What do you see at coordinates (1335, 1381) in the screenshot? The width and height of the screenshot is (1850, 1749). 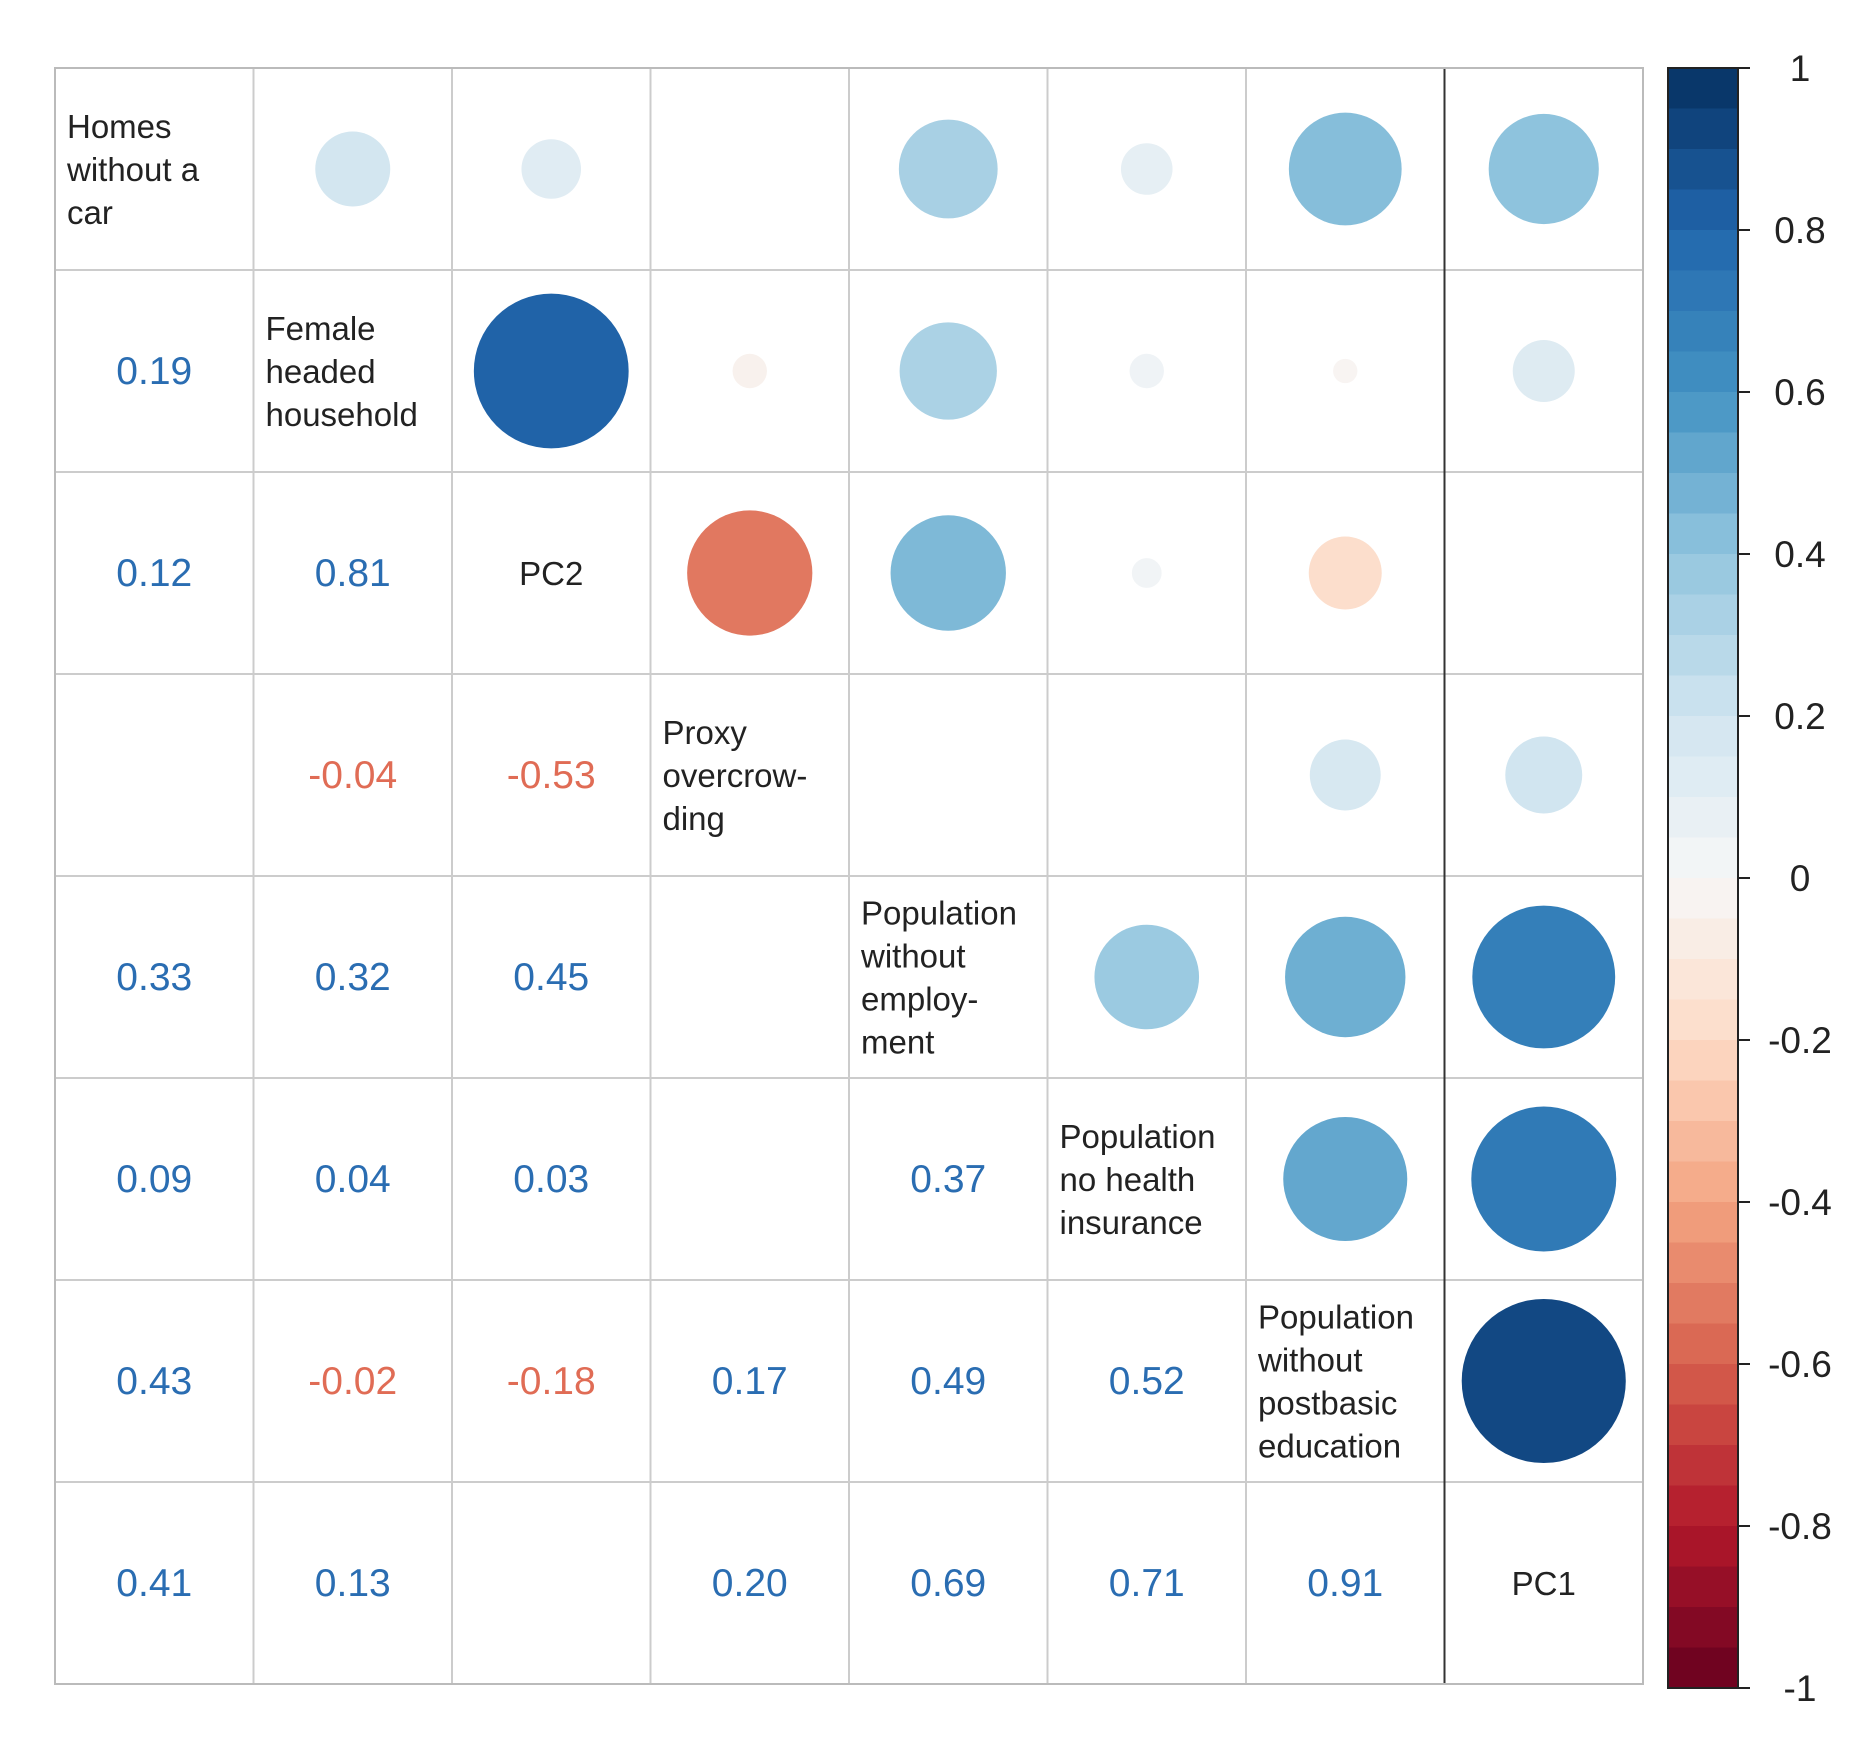 I see `diagonal-label: Population without postbasic education` at bounding box center [1335, 1381].